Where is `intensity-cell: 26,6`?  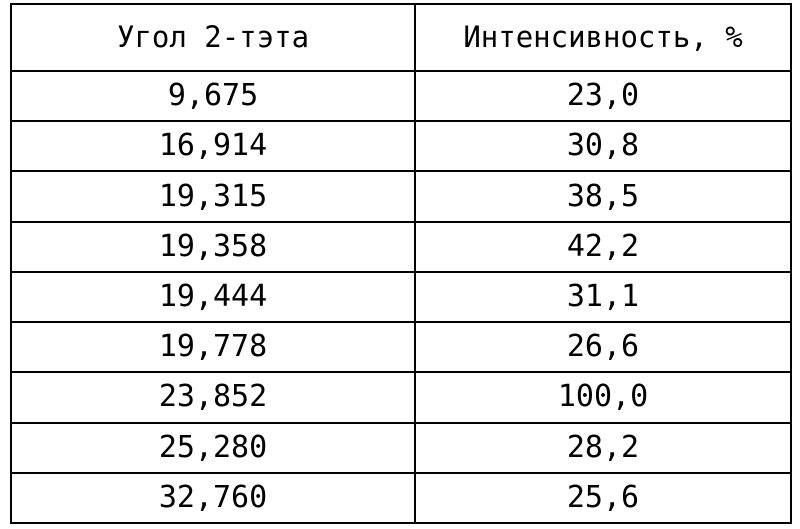
intensity-cell: 26,6 is located at coordinates (603, 347).